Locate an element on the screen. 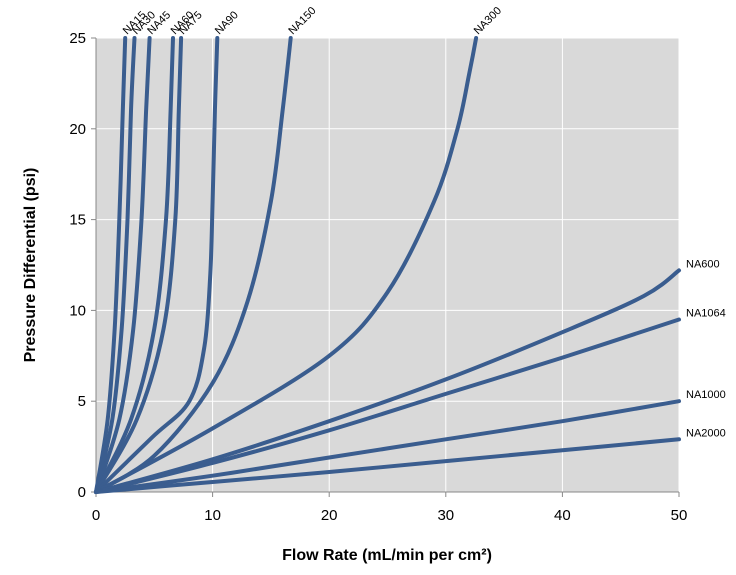  y-tick-label: 5 is located at coordinates (82, 401).